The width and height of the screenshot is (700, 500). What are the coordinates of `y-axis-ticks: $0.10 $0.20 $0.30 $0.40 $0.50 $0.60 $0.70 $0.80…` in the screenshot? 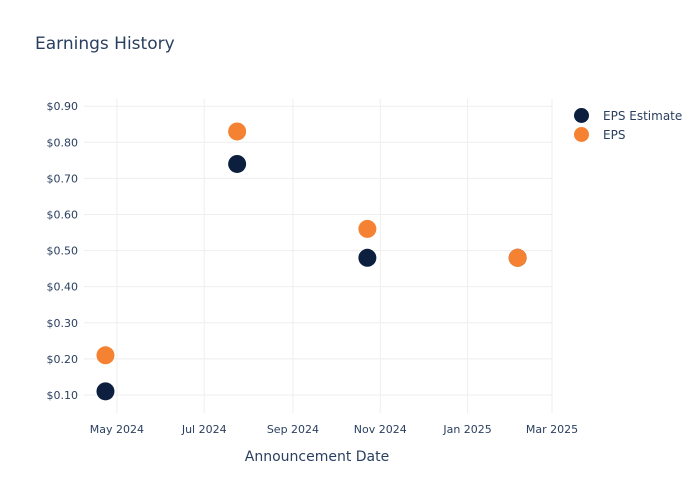 It's located at (63, 251).